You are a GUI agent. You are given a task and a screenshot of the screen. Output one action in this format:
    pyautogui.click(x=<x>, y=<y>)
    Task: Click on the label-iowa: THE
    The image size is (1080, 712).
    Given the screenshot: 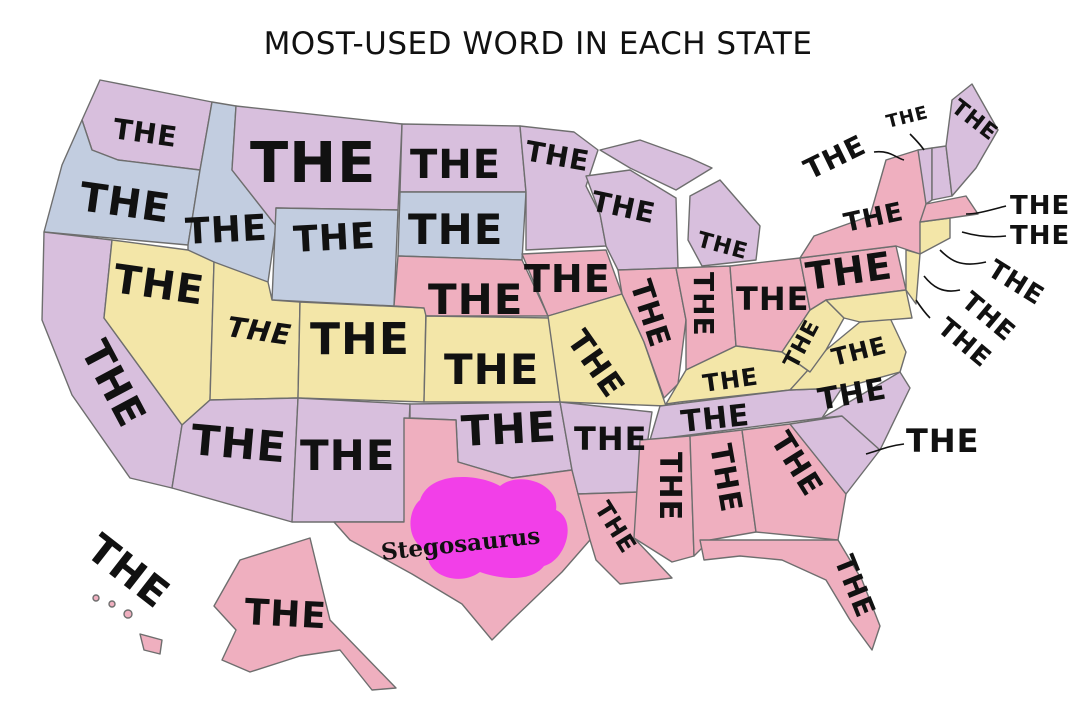 What is the action you would take?
    pyautogui.click(x=567, y=279)
    